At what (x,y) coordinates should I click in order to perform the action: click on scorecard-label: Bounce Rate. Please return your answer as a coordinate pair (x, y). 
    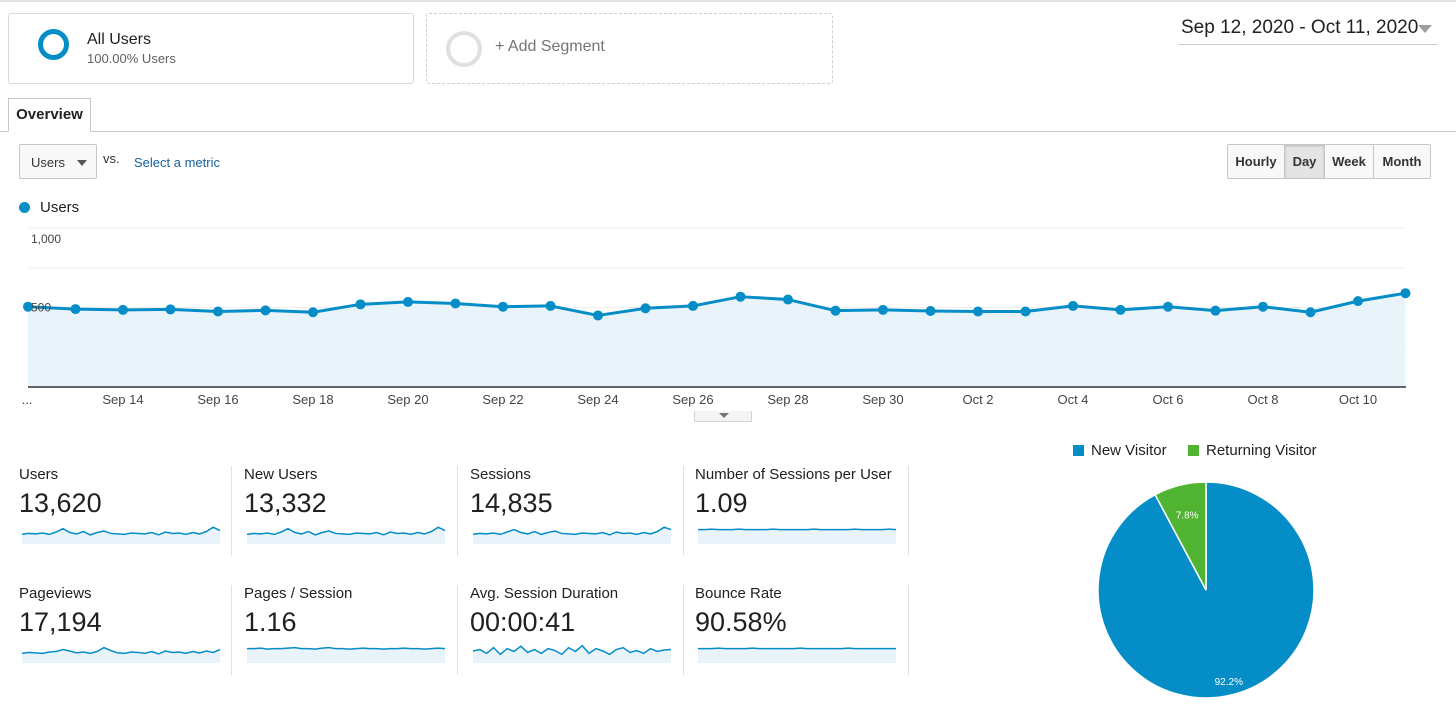
    Looking at the image, I should click on (738, 593).